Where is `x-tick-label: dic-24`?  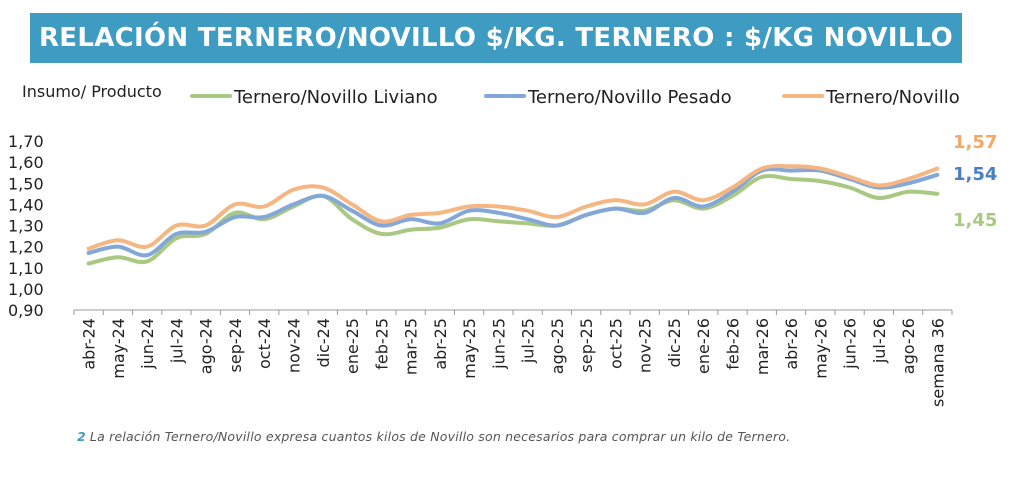
x-tick-label: dic-24 is located at coordinates (323, 343).